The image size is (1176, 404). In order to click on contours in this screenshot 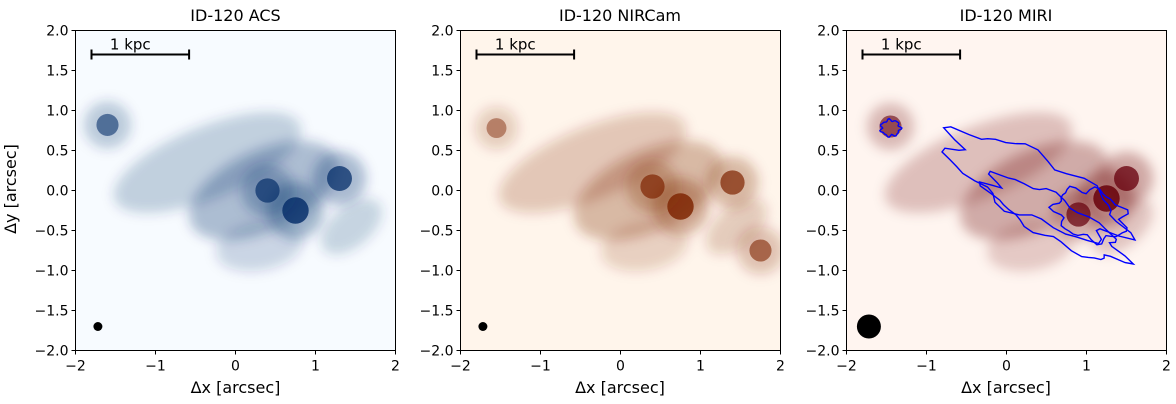, I will do `click(1008, 191)`.